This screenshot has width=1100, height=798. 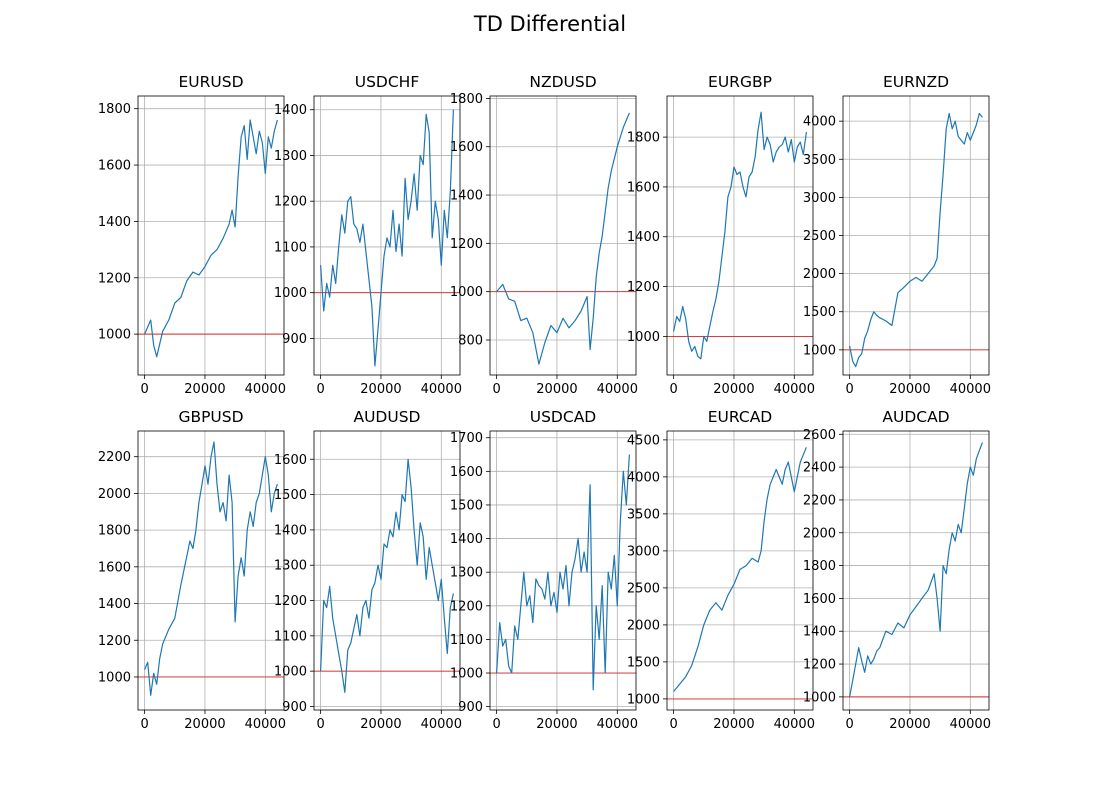 What do you see at coordinates (915, 417) in the screenshot?
I see `subplot-title: AUDCAD` at bounding box center [915, 417].